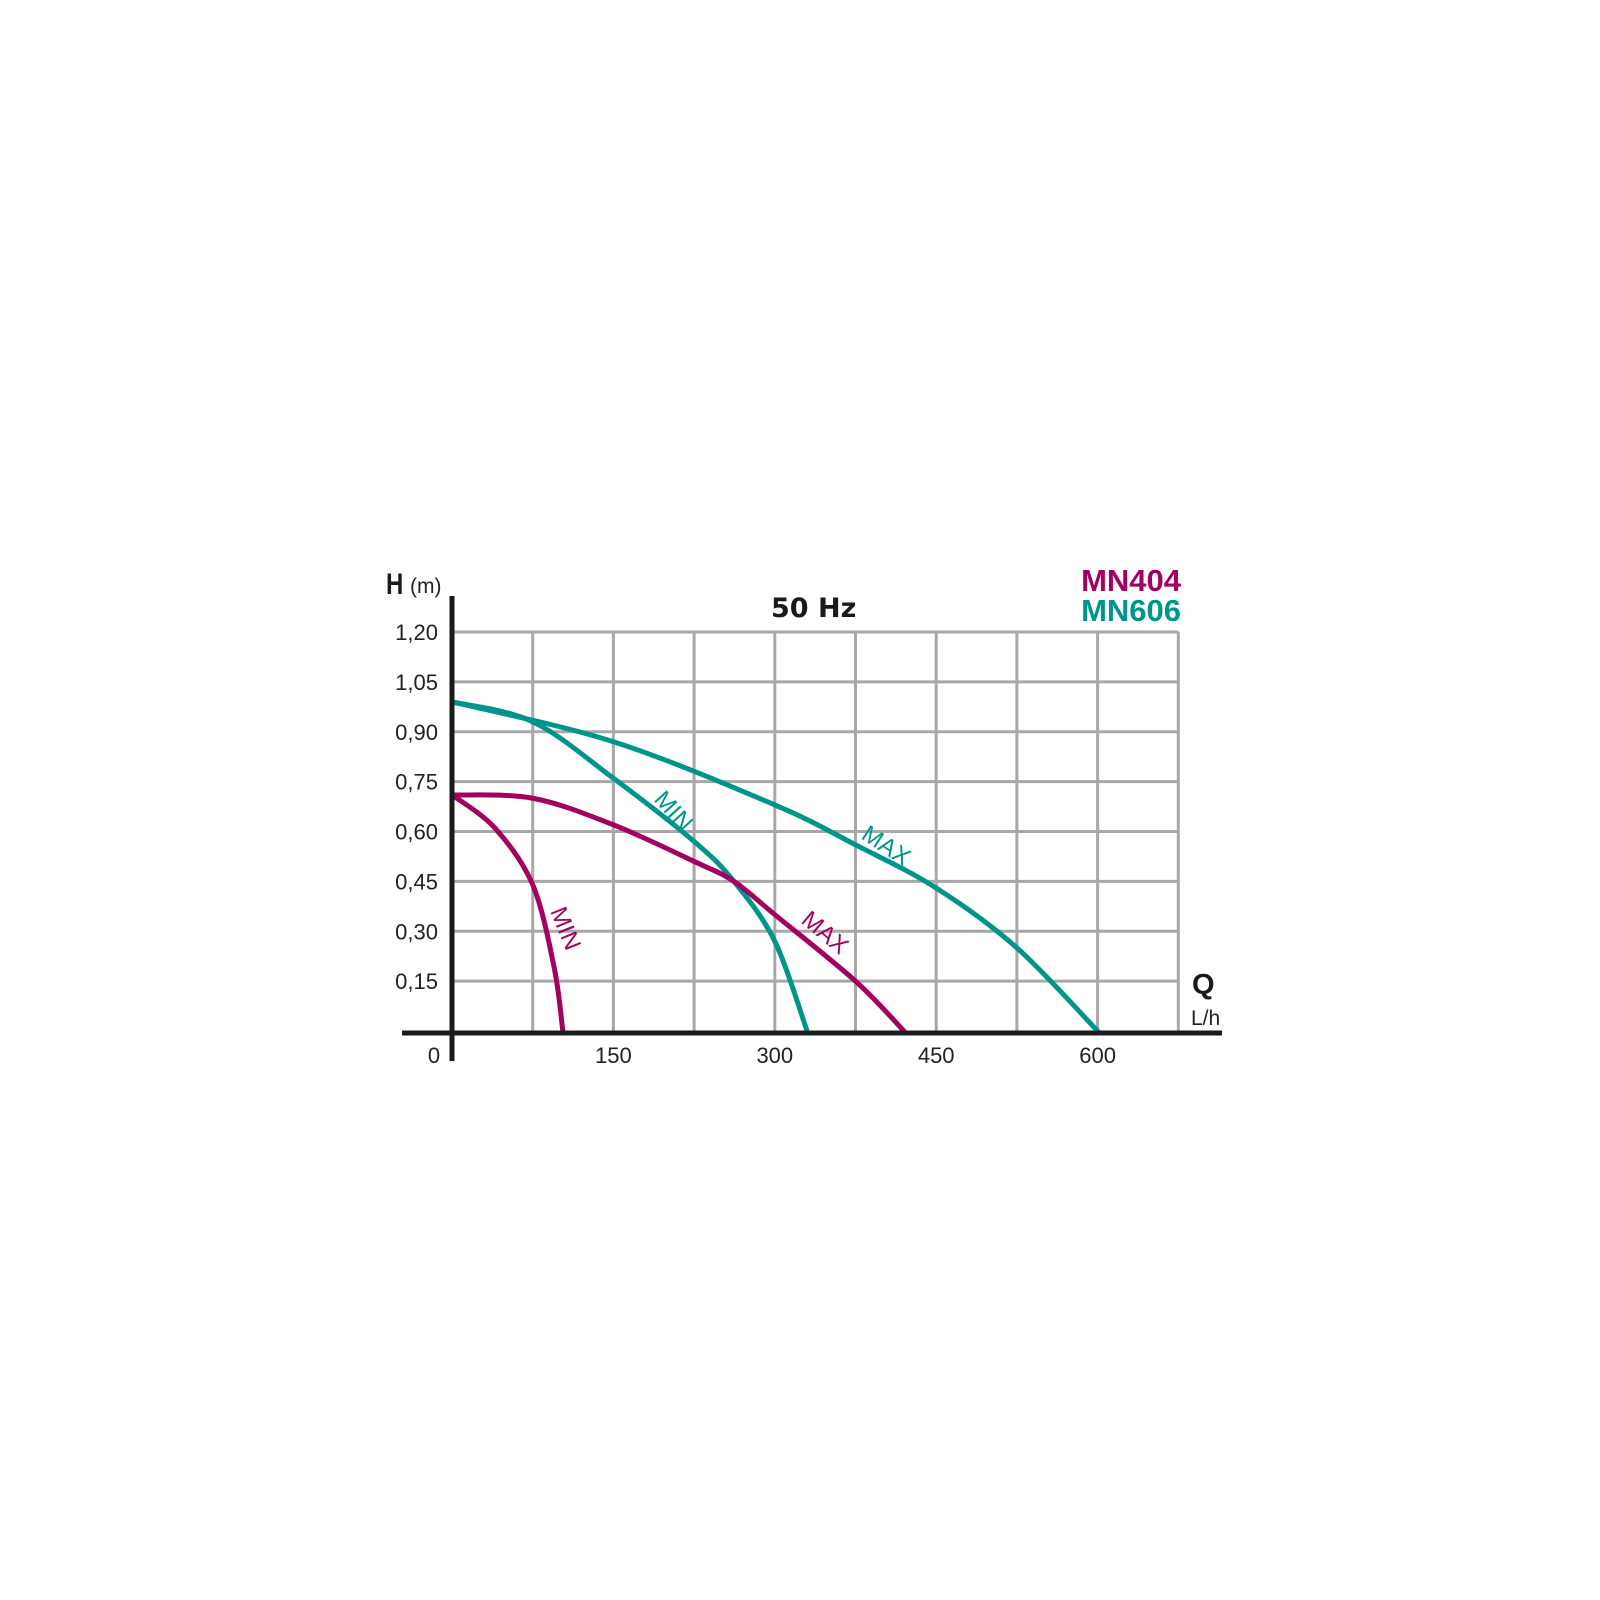  What do you see at coordinates (1131, 610) in the screenshot?
I see `legend-mn606: MN606` at bounding box center [1131, 610].